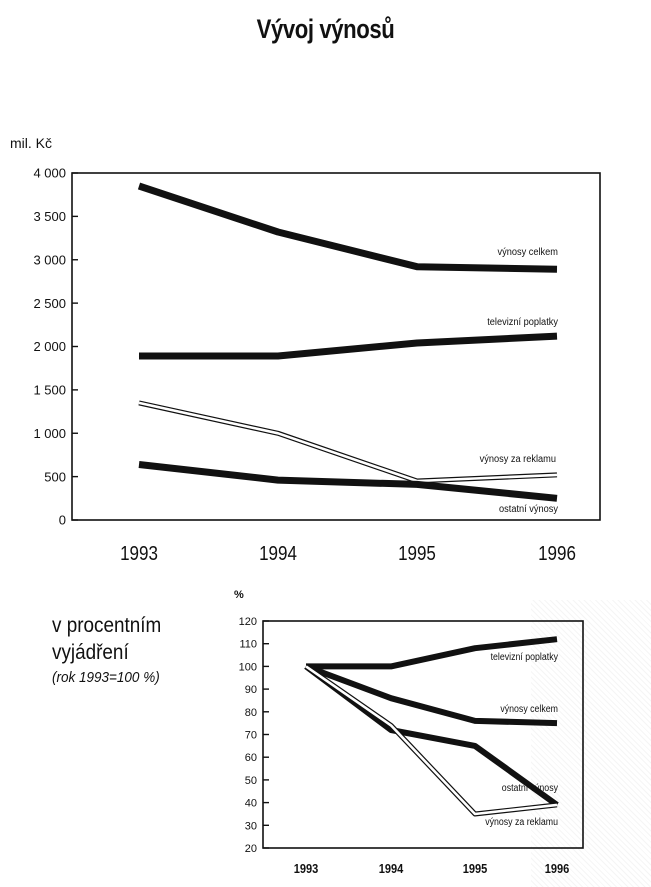 The height and width of the screenshot is (887, 651). Describe the element at coordinates (325, 29) in the screenshot. I see `page-title: Vývoj výnosů` at that location.